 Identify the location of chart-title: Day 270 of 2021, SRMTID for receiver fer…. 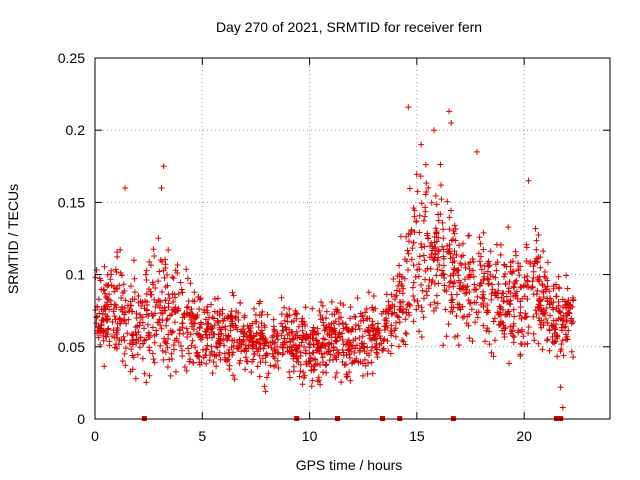
(349, 27).